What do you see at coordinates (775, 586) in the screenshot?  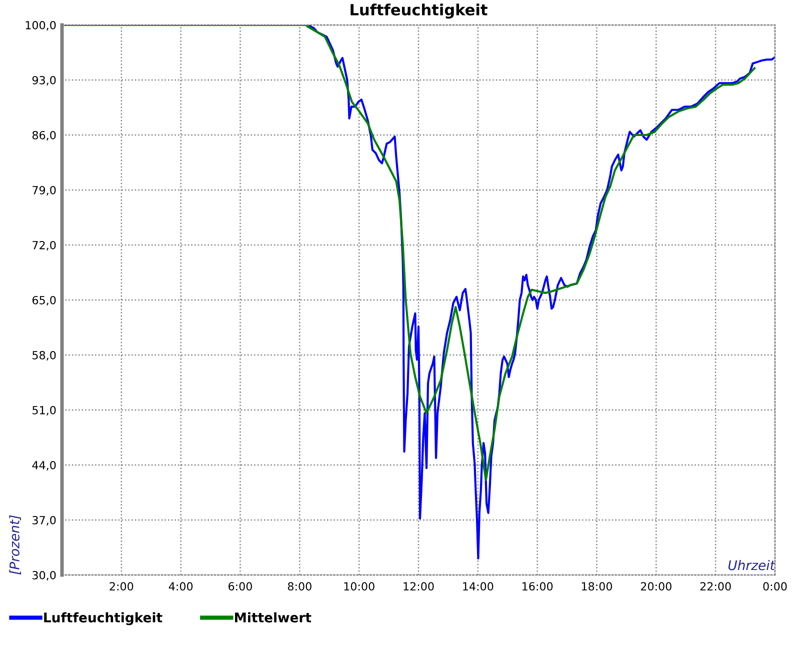 I see `x-tick-label: 0:00` at bounding box center [775, 586].